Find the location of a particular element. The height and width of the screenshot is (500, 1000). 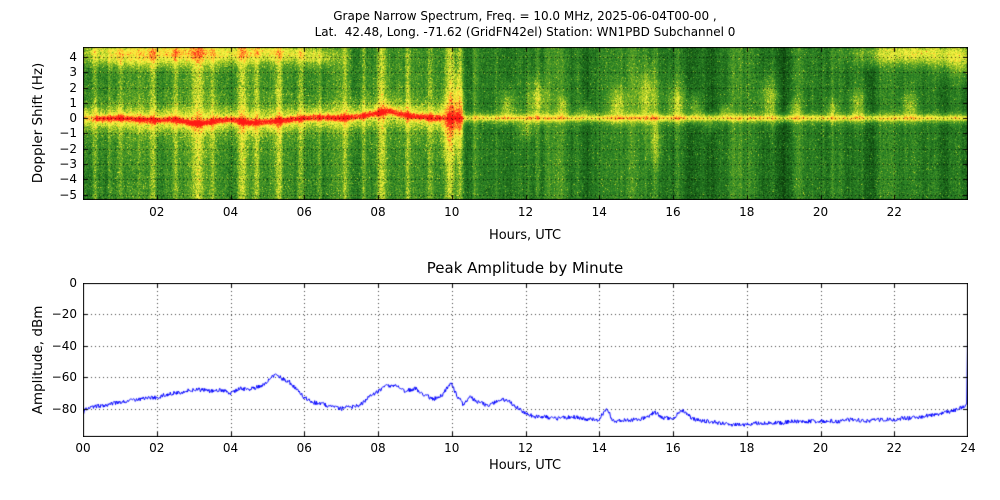

spec-ytick-label: −1 is located at coordinates (68, 133).